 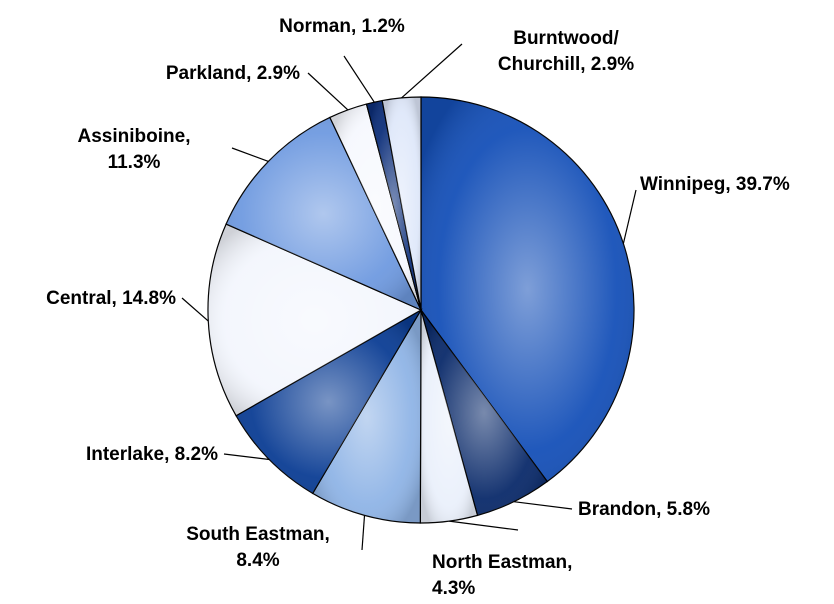 What do you see at coordinates (134, 149) in the screenshot?
I see `slice-label: Assiniboine, 11.3%` at bounding box center [134, 149].